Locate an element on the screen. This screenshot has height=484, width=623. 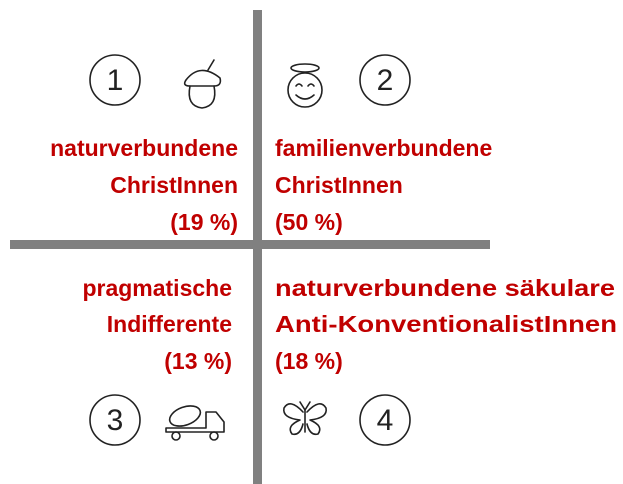
quadrant-label: pragmatische is located at coordinates (157, 288).